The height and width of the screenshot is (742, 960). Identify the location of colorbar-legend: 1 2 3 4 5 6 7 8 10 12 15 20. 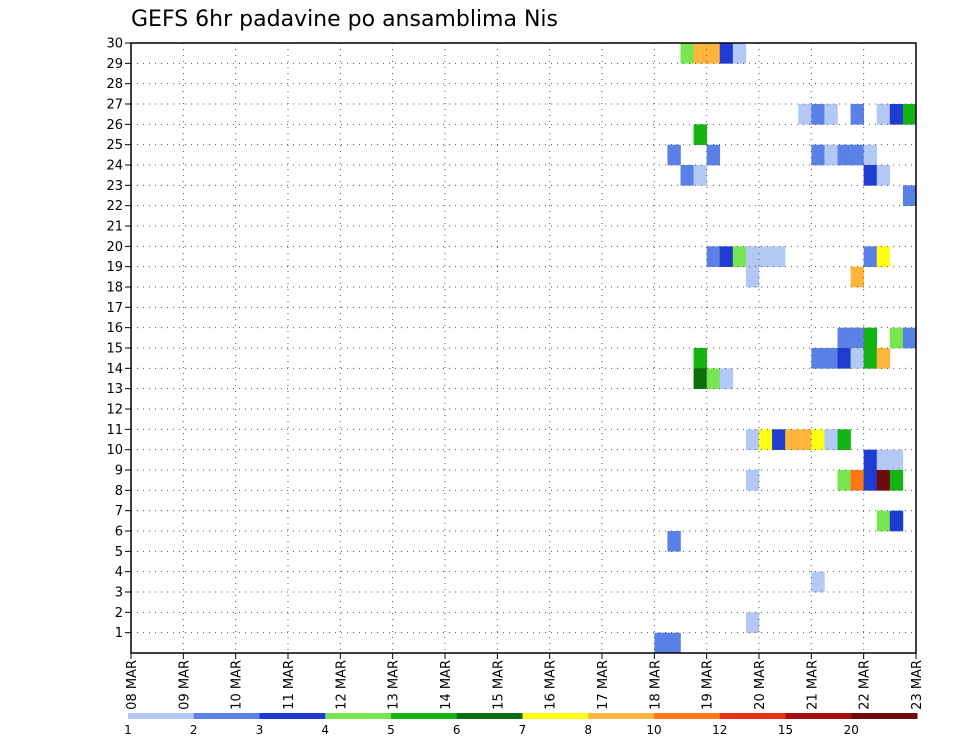
(521, 725).